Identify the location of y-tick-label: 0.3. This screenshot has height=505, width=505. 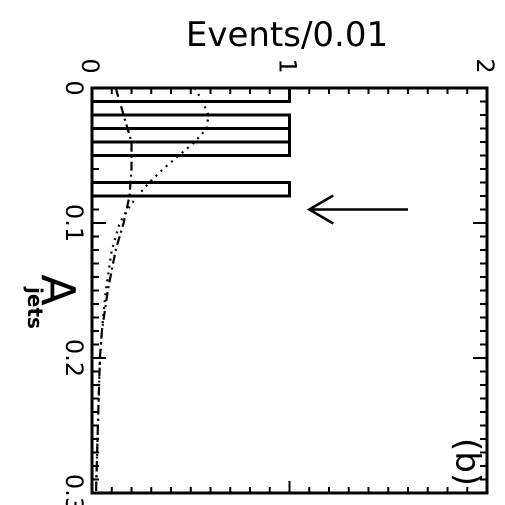
(74, 489).